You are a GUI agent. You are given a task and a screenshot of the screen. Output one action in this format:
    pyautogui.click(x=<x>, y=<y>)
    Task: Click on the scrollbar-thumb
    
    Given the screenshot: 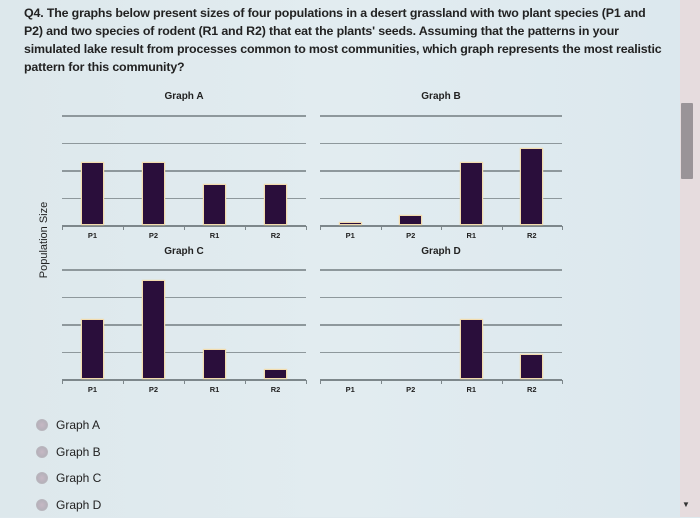 What is the action you would take?
    pyautogui.click(x=687, y=141)
    